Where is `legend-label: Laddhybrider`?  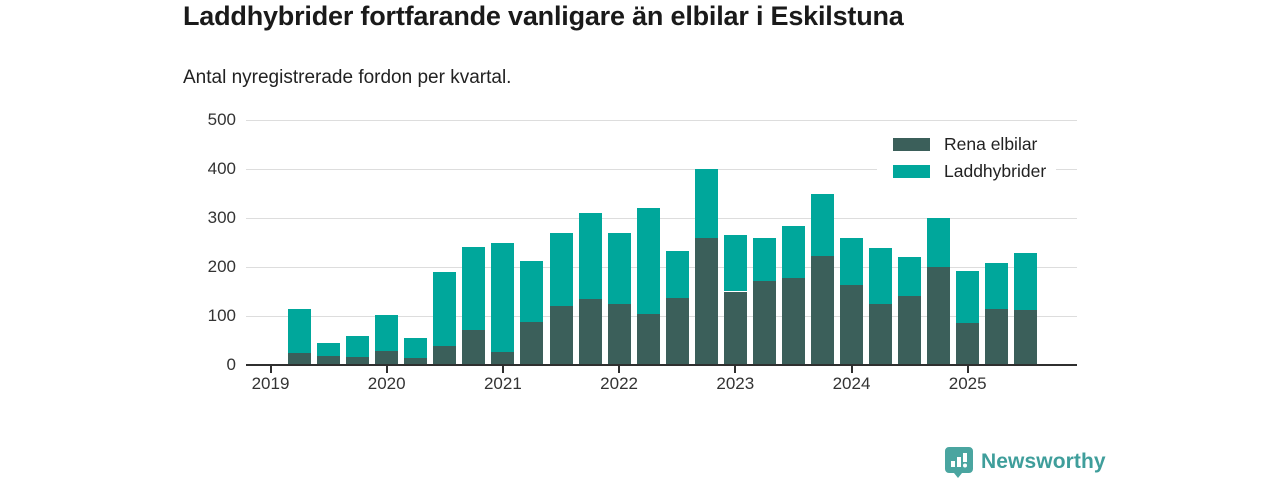 legend-label: Laddhybrider is located at coordinates (995, 171).